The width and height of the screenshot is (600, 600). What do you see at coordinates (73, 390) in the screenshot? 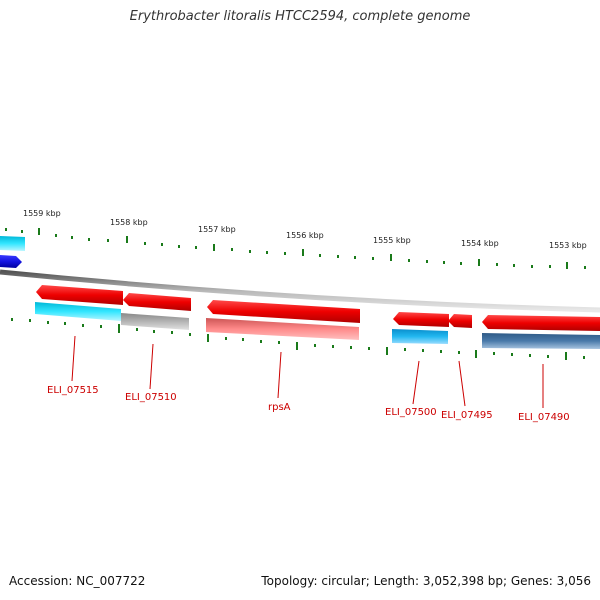
I see `gene-label-eli07515: ELI_07515` at bounding box center [73, 390].